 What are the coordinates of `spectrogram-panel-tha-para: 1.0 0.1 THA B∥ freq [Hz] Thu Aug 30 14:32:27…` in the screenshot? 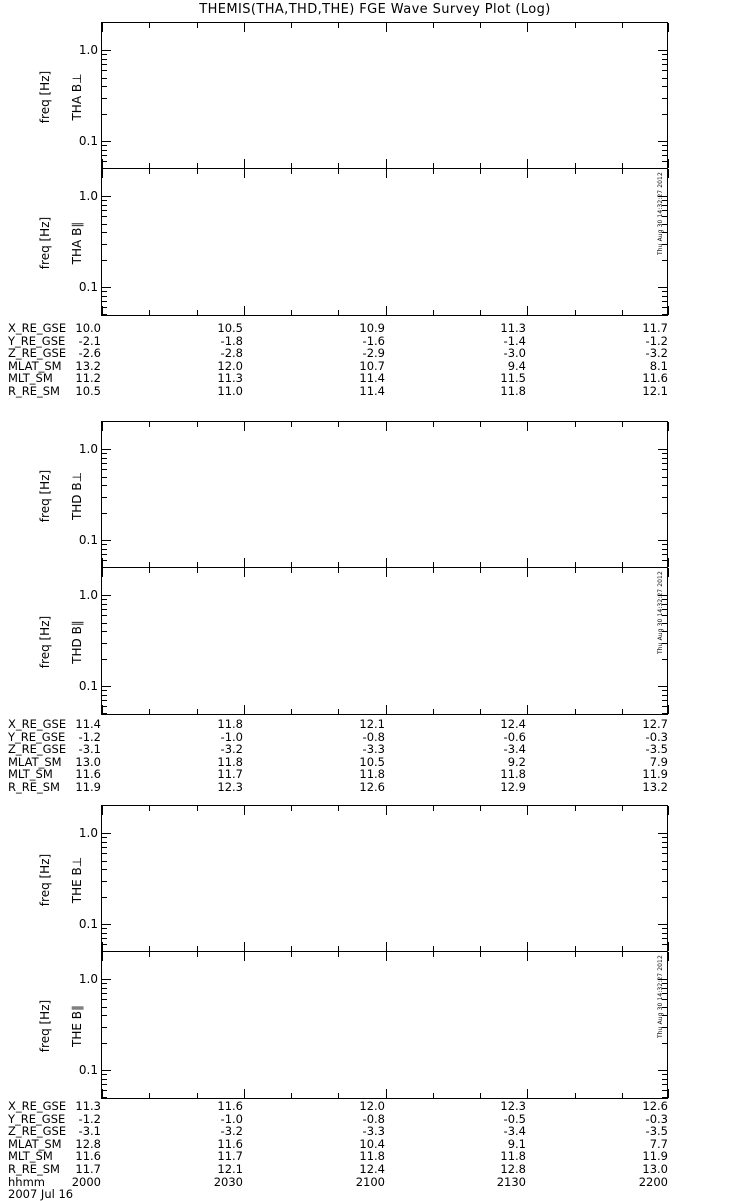 It's located at (353, 242).